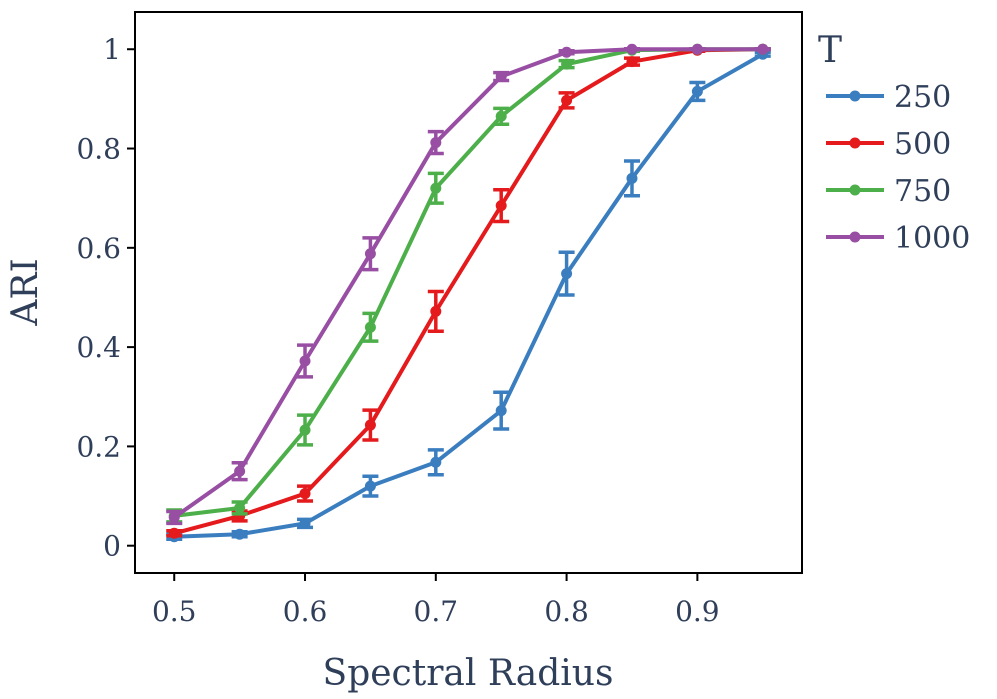  What do you see at coordinates (566, 611) in the screenshot?
I see `x-tick-label: 0.8` at bounding box center [566, 611].